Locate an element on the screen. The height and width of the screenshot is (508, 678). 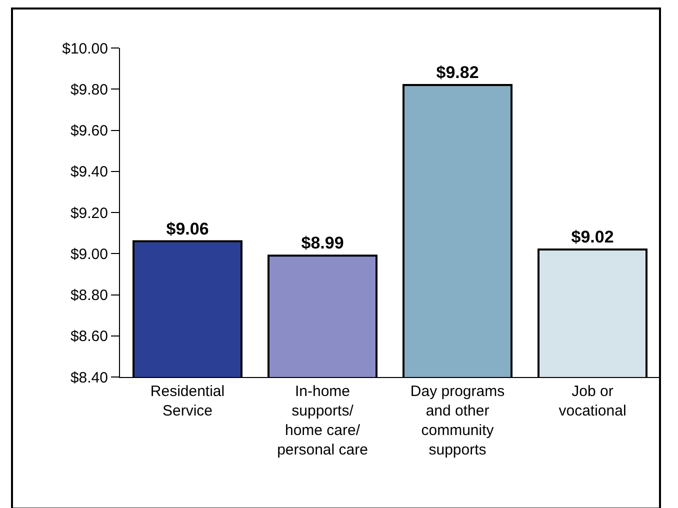
data-label: $8.99 is located at coordinates (322, 243).